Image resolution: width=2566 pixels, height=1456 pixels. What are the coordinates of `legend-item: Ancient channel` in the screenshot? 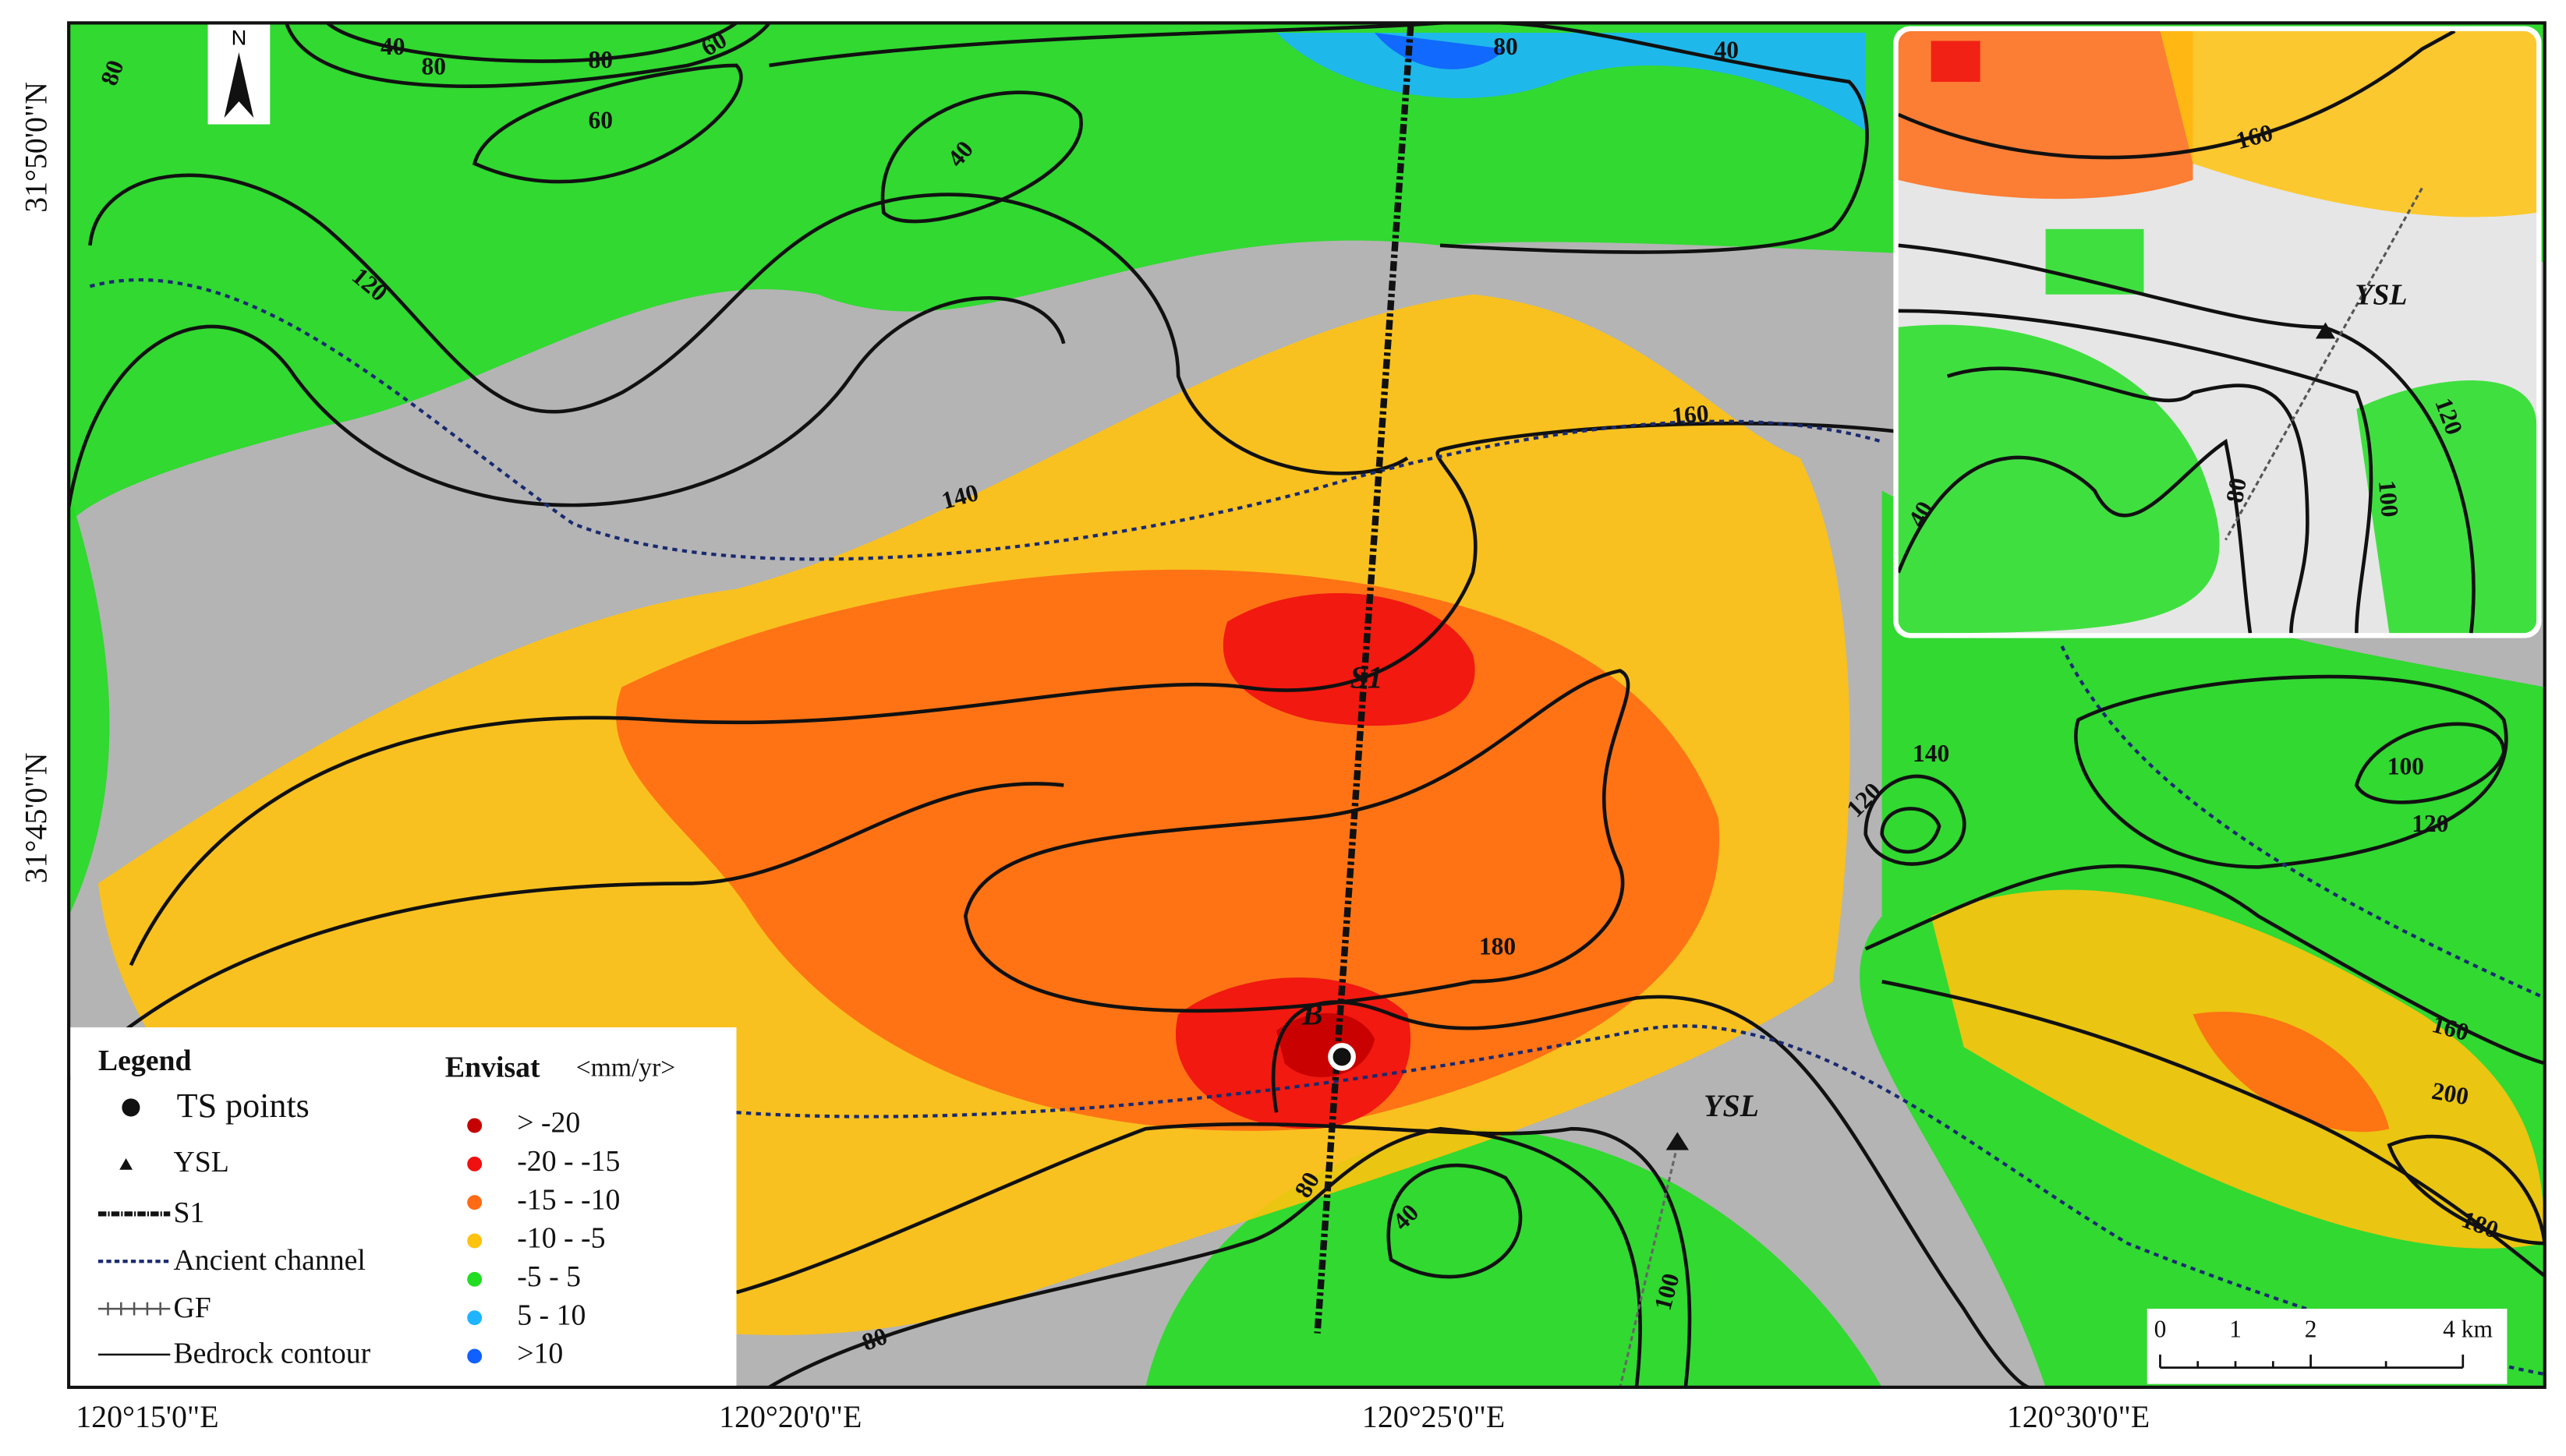 It's located at (269, 1260).